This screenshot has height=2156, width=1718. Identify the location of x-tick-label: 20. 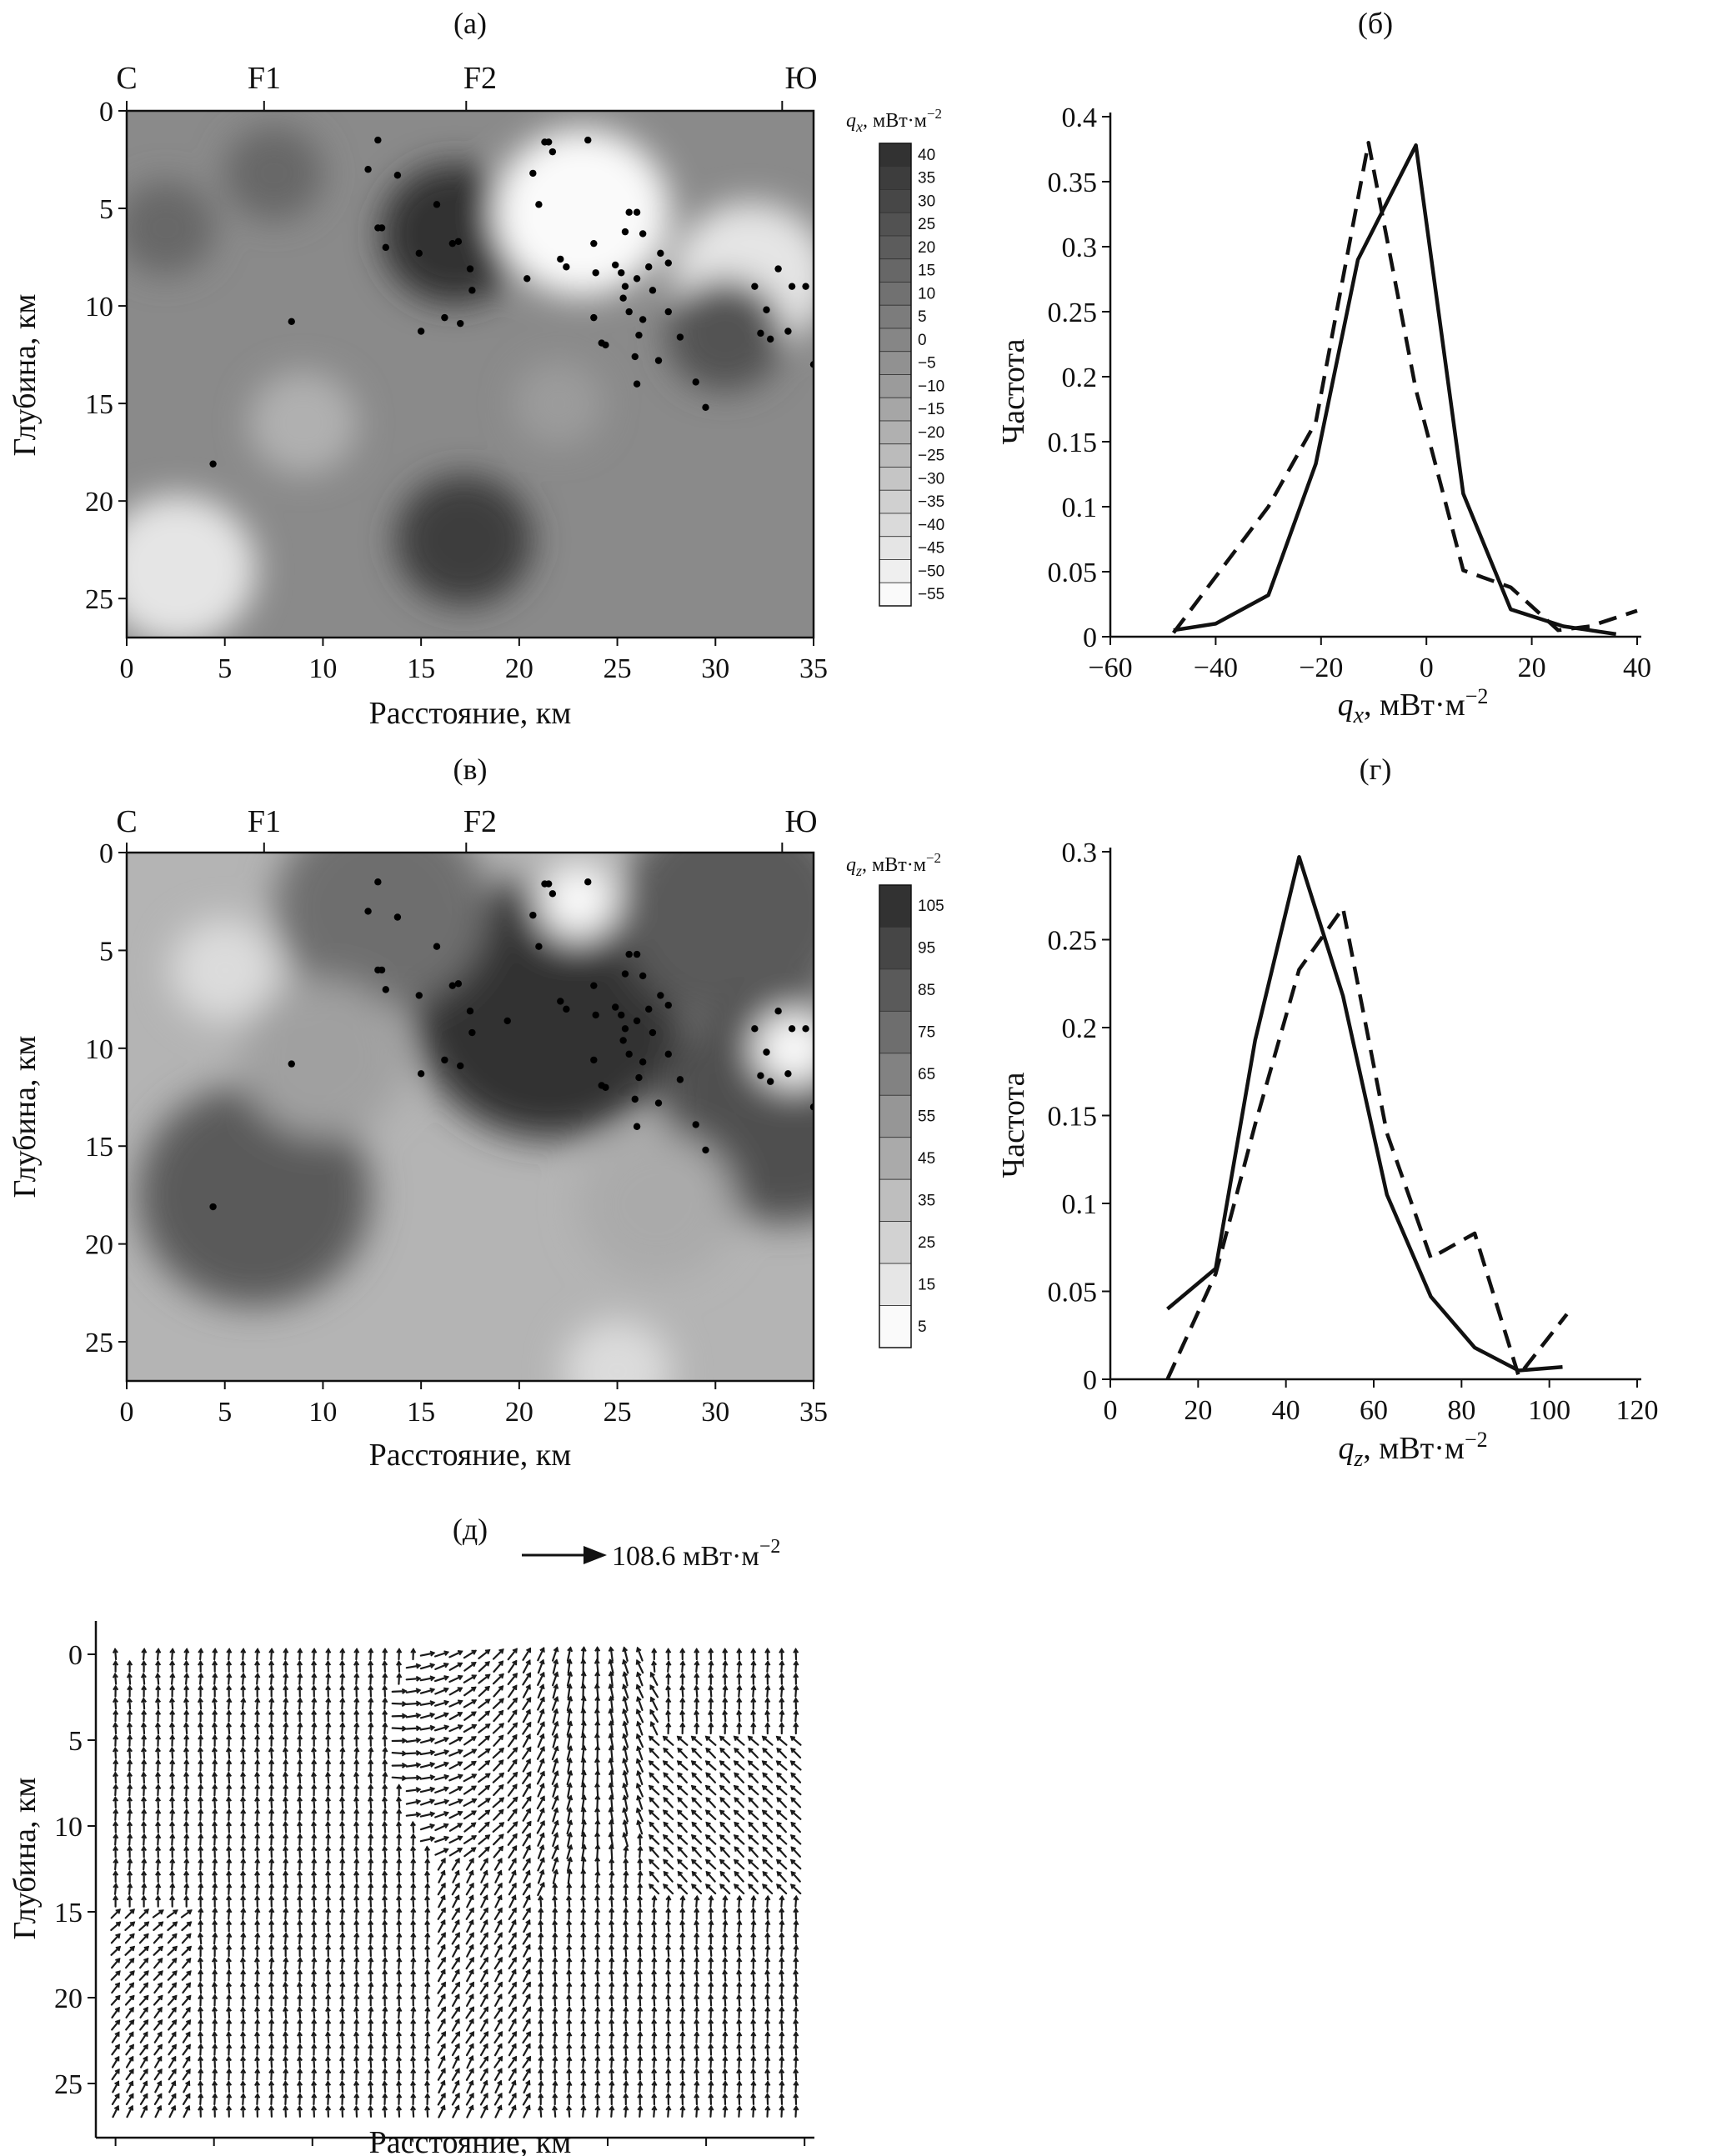
(1532, 668).